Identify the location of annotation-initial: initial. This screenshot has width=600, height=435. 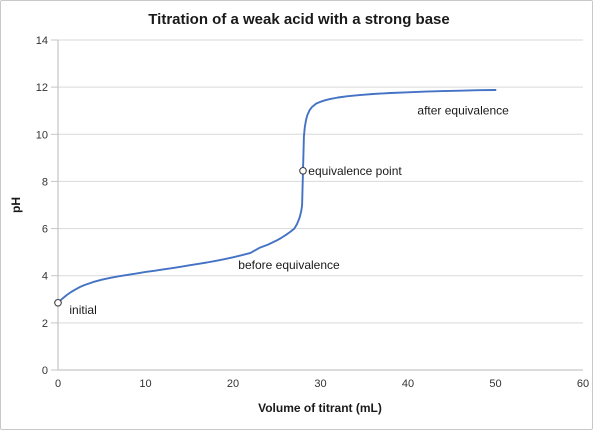
(82, 310).